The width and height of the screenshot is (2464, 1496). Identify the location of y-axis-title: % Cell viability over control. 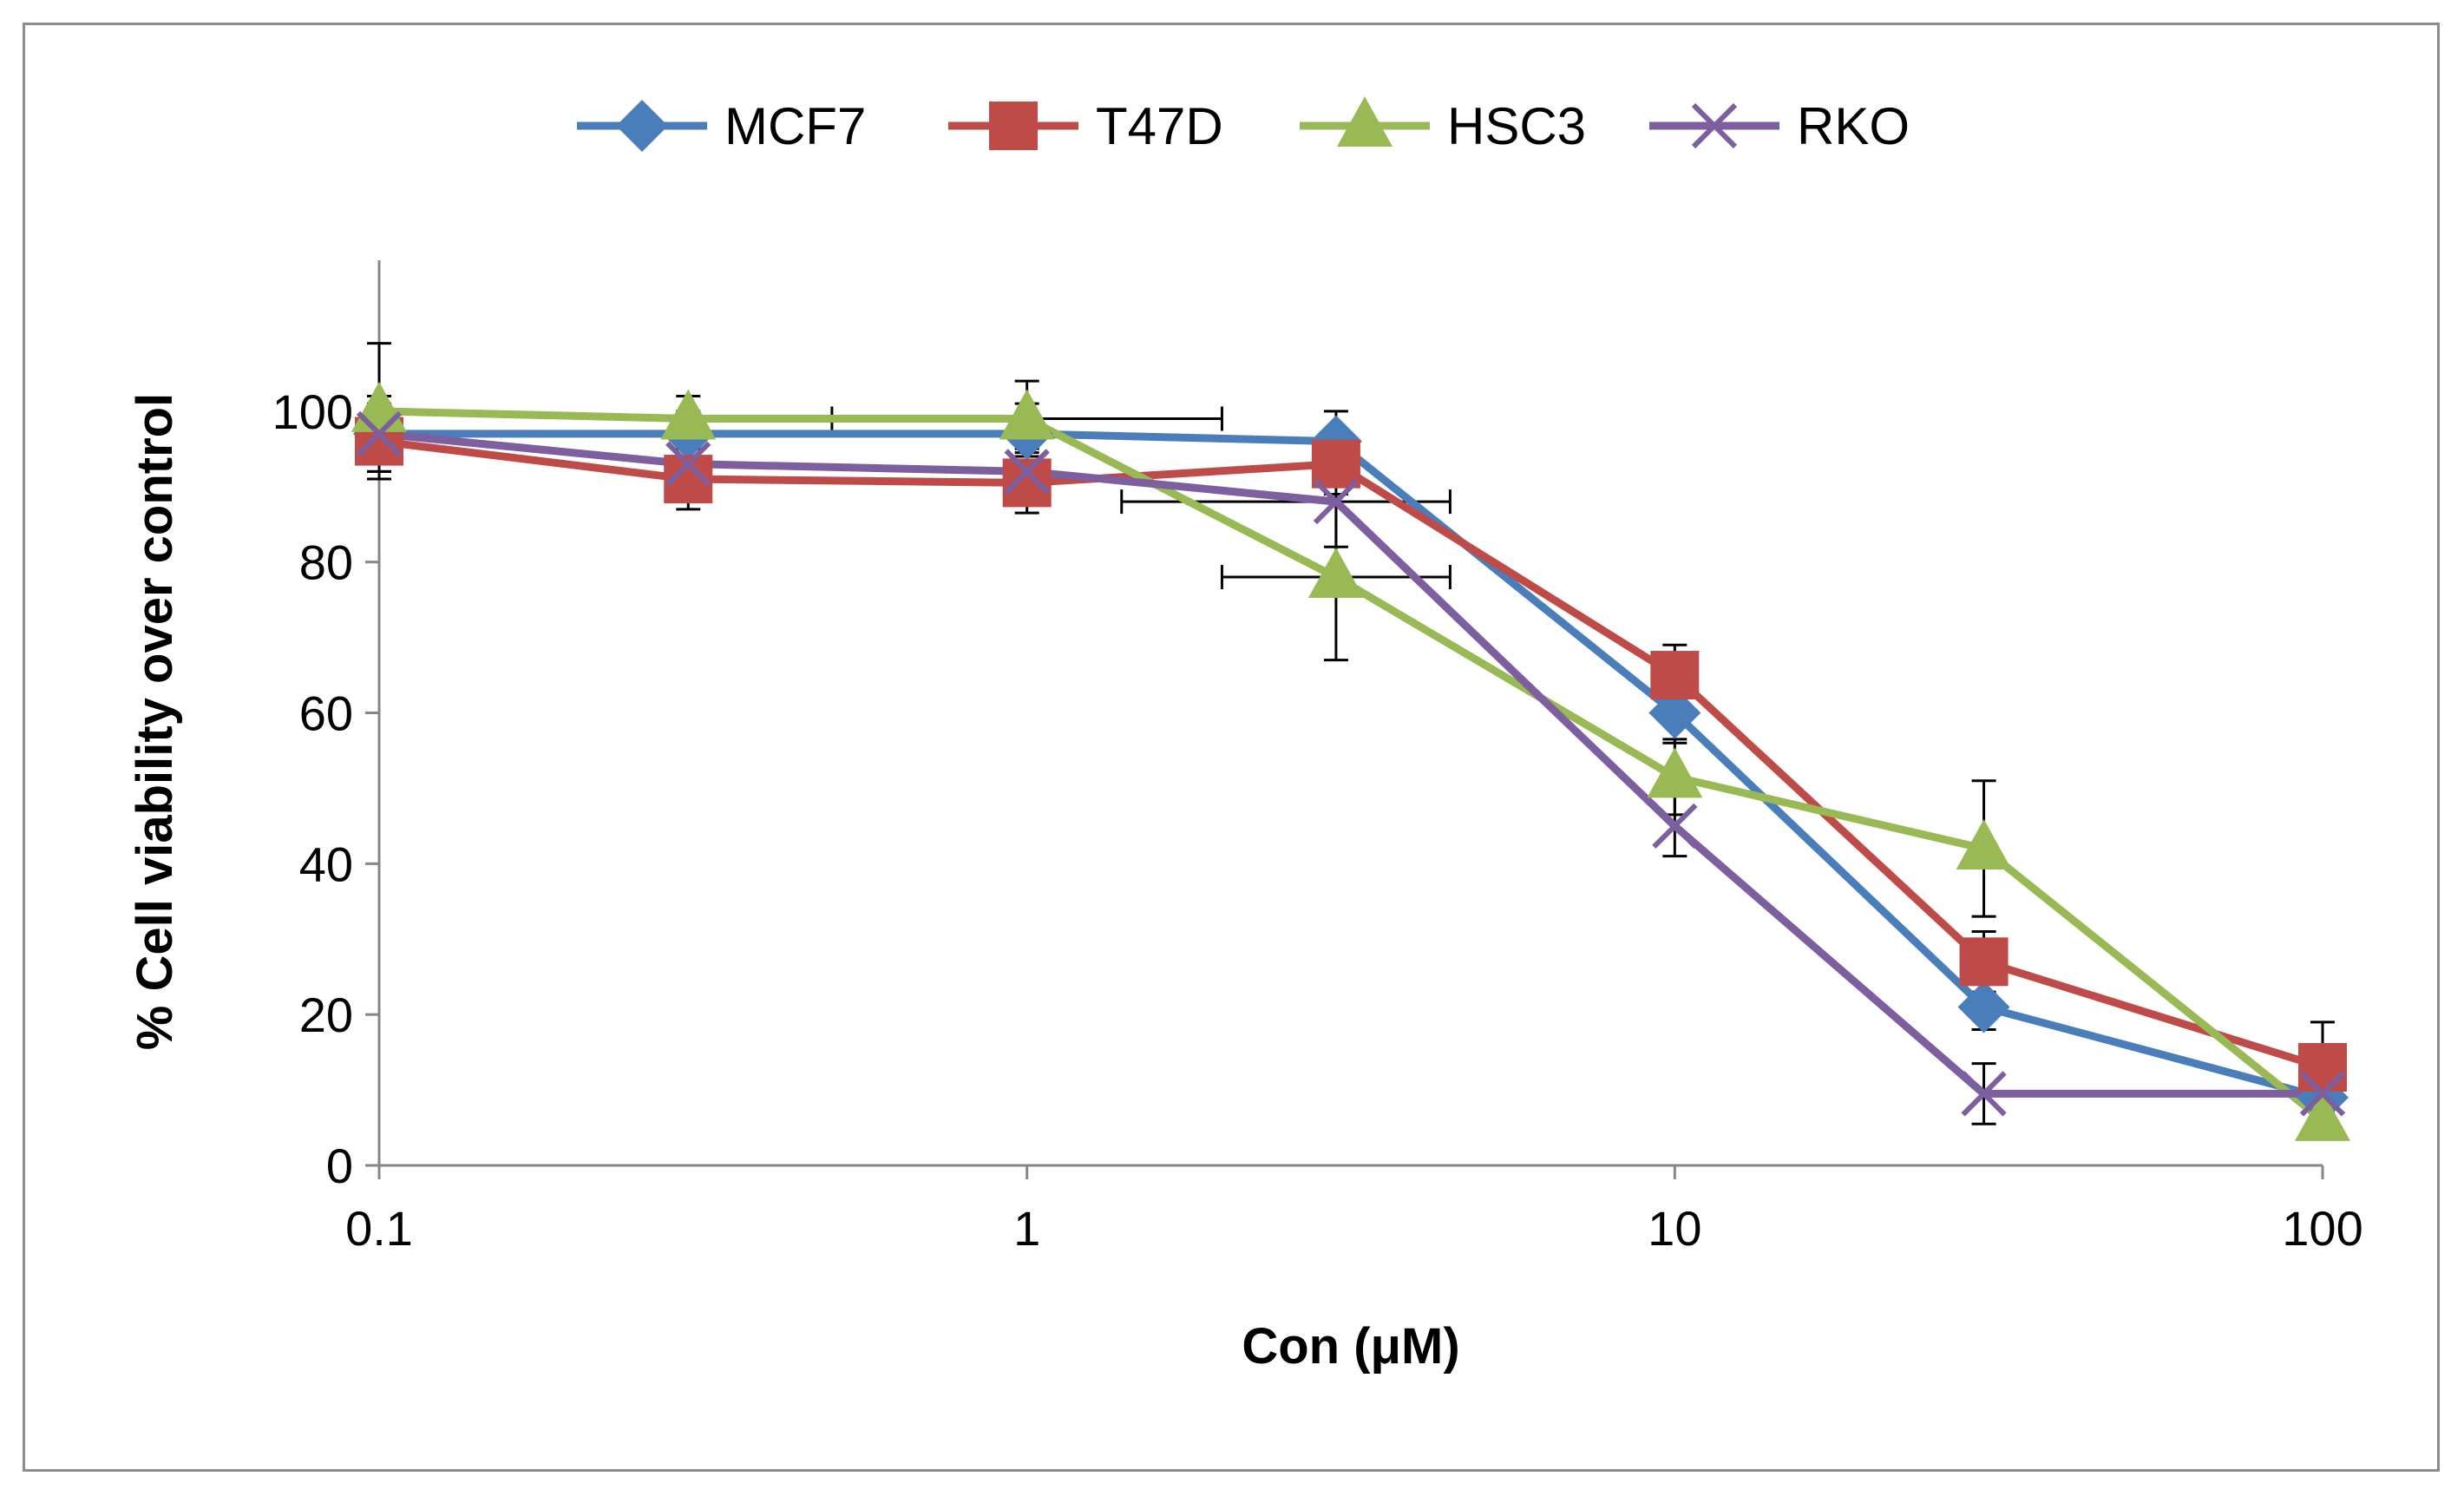
(155, 721).